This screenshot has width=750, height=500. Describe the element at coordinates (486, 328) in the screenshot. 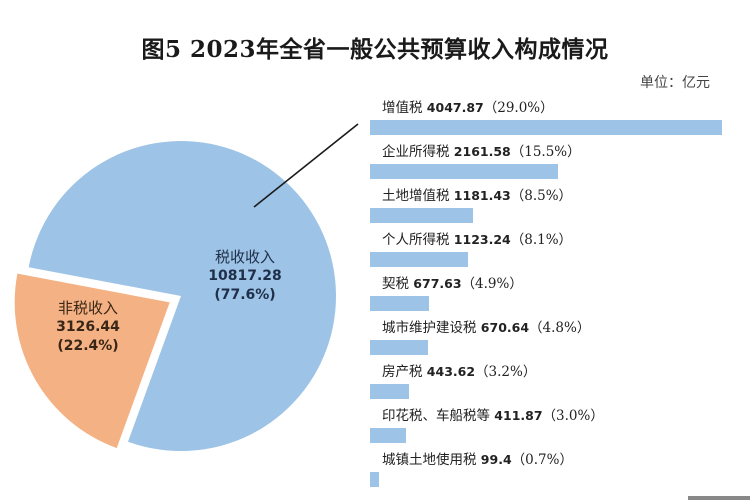

I see `bar-label: 城市维护建设税 670.64（4.8%）` at that location.